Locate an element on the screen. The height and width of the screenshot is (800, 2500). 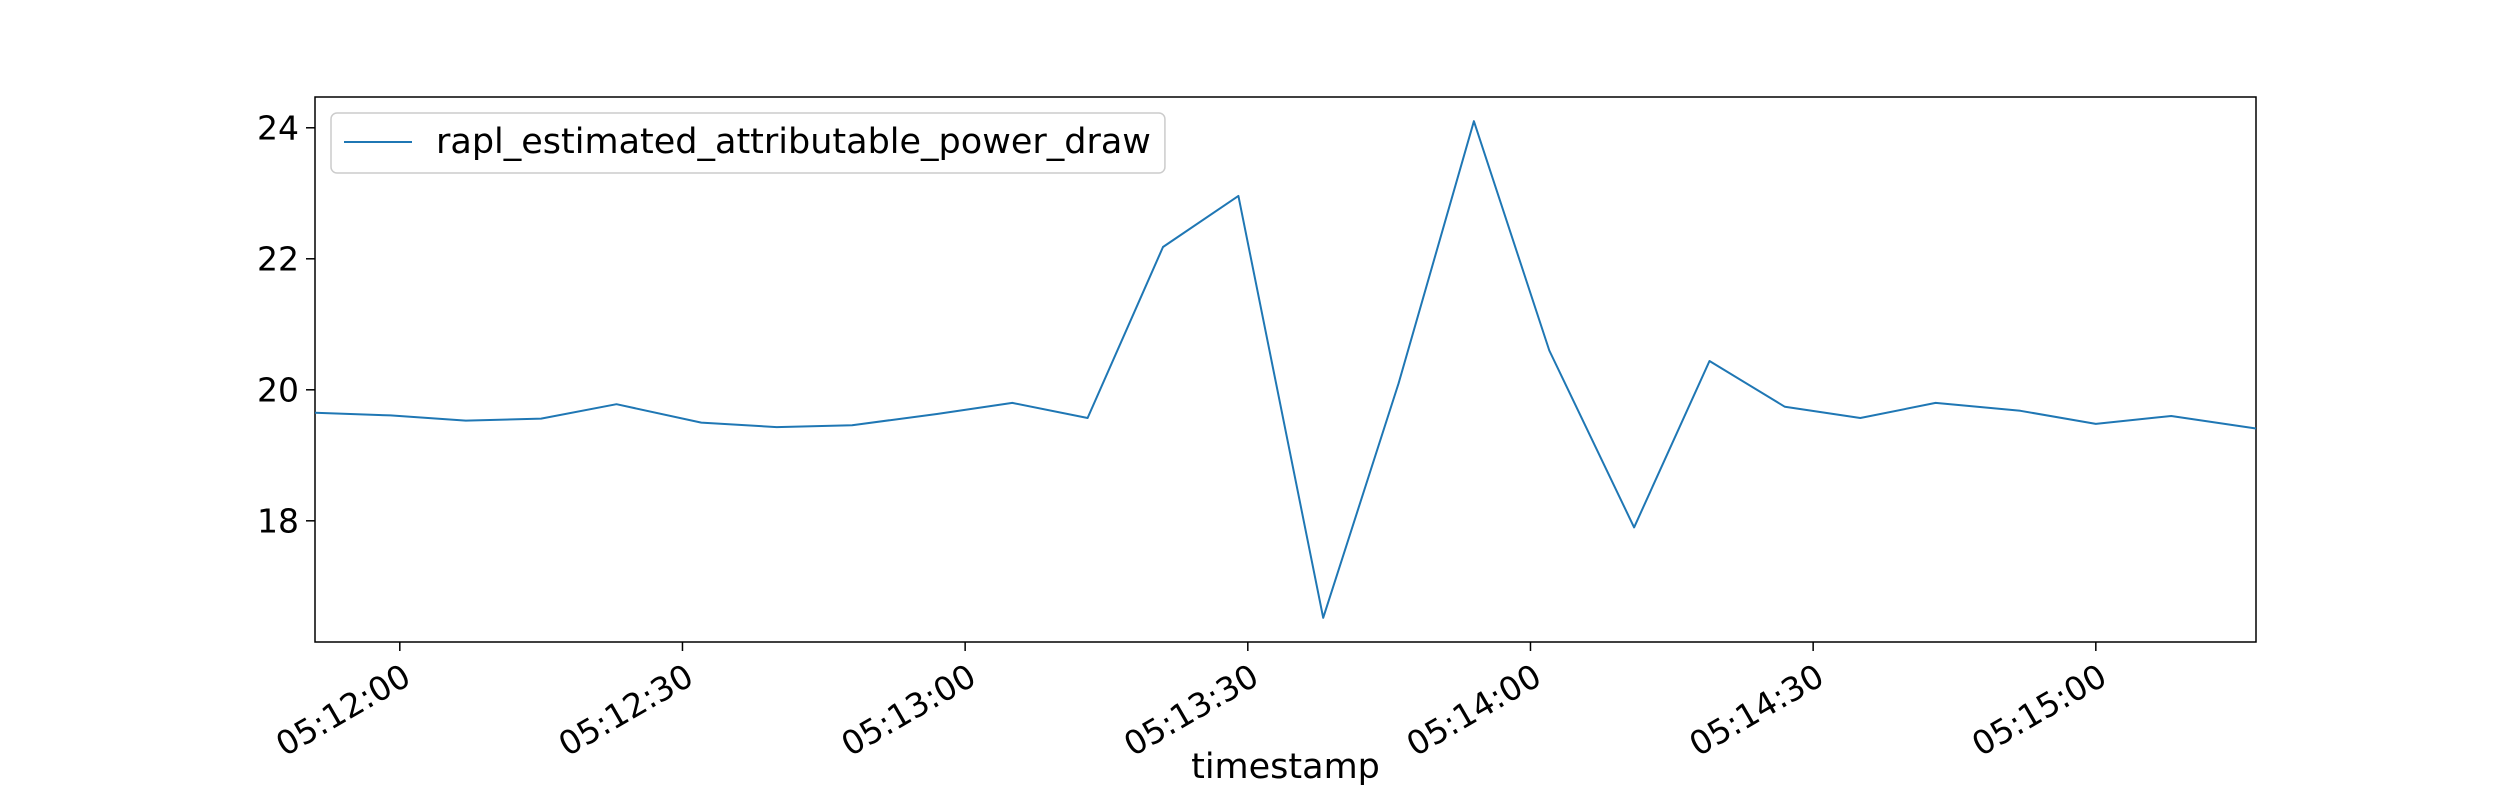
y-tick-label: 24 is located at coordinates (278, 127).